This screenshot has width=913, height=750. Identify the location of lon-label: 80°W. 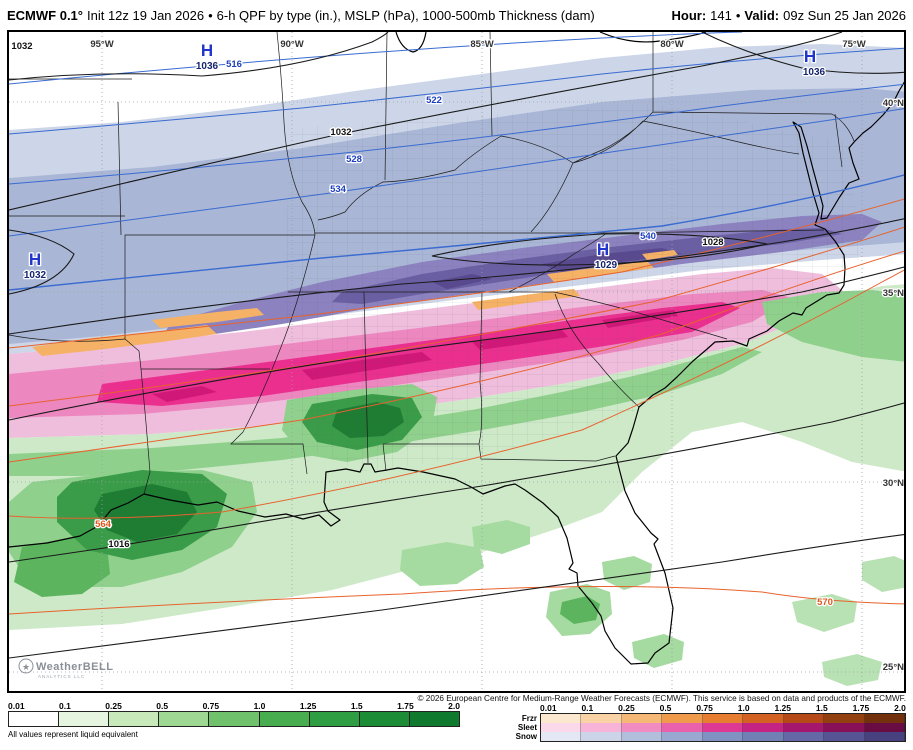
(671, 44).